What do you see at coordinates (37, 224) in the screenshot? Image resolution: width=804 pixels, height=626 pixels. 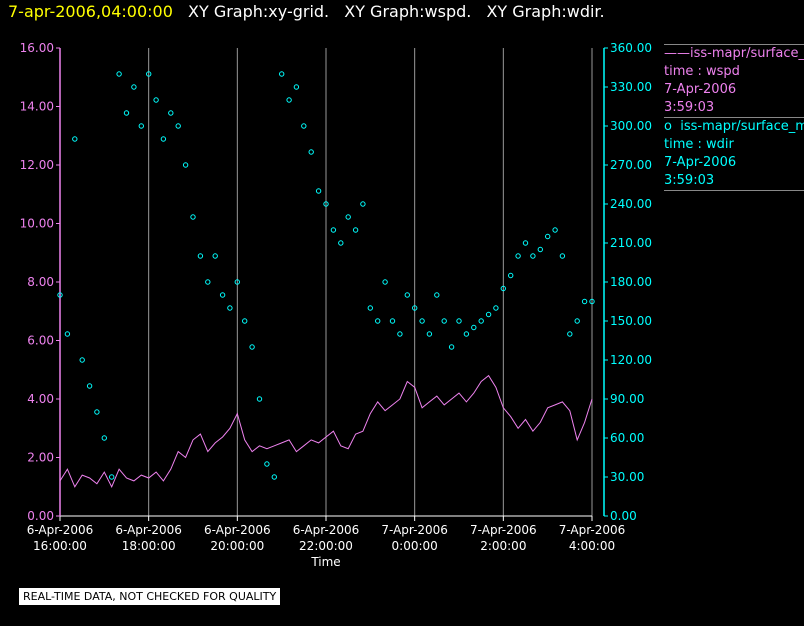 I see `left-y-tick-label: 10.00` at bounding box center [37, 224].